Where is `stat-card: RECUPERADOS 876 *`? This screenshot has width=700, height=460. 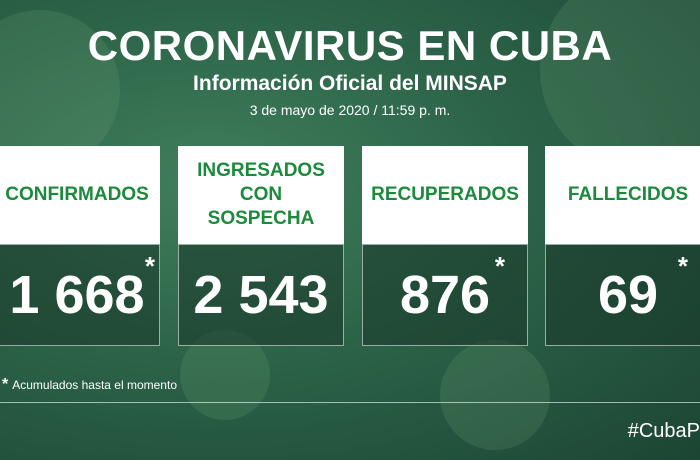 stat-card: RECUPERADOS 876 * is located at coordinates (445, 246).